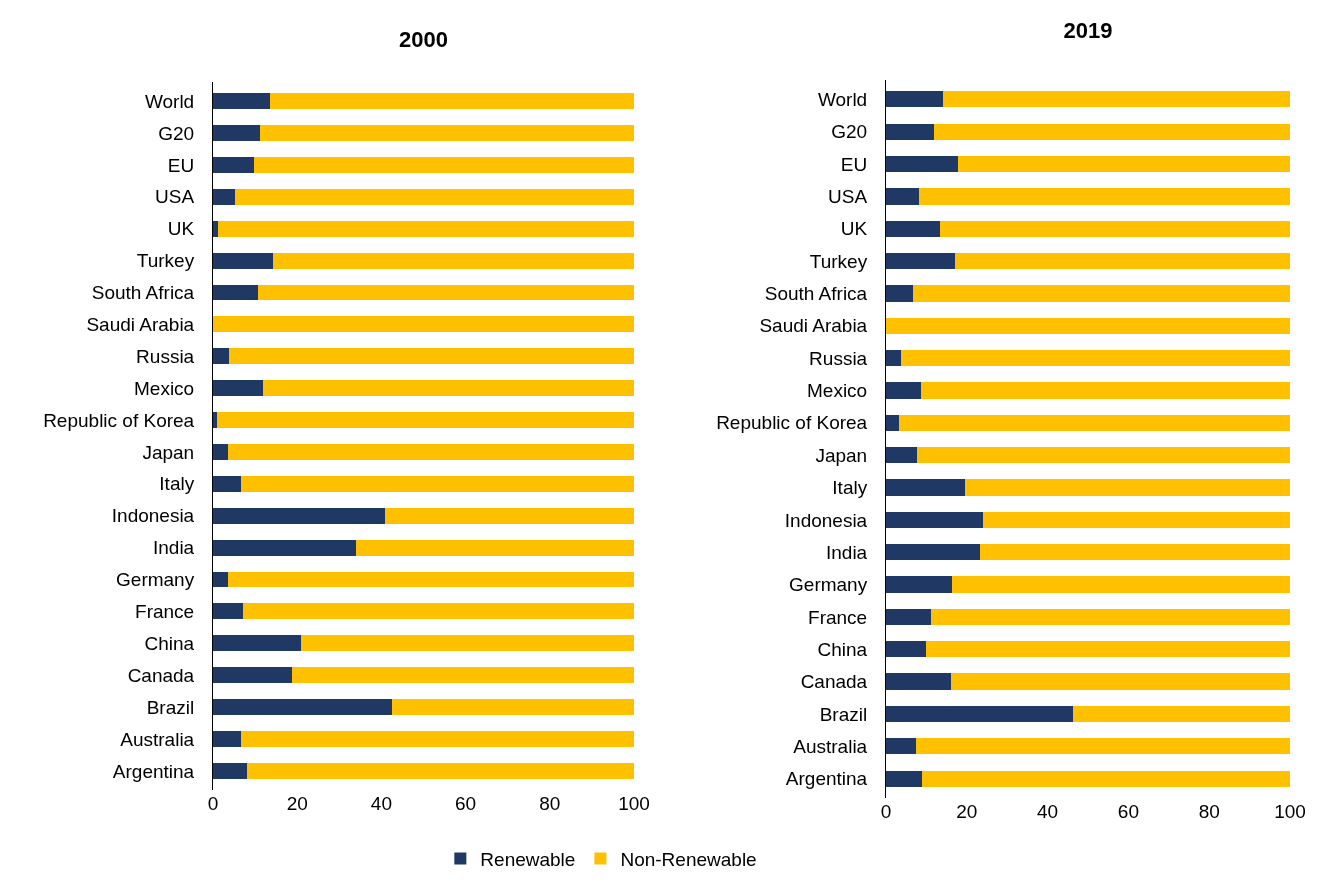  Describe the element at coordinates (688, 859) in the screenshot. I see `legend-label: Non-Renewable` at that location.